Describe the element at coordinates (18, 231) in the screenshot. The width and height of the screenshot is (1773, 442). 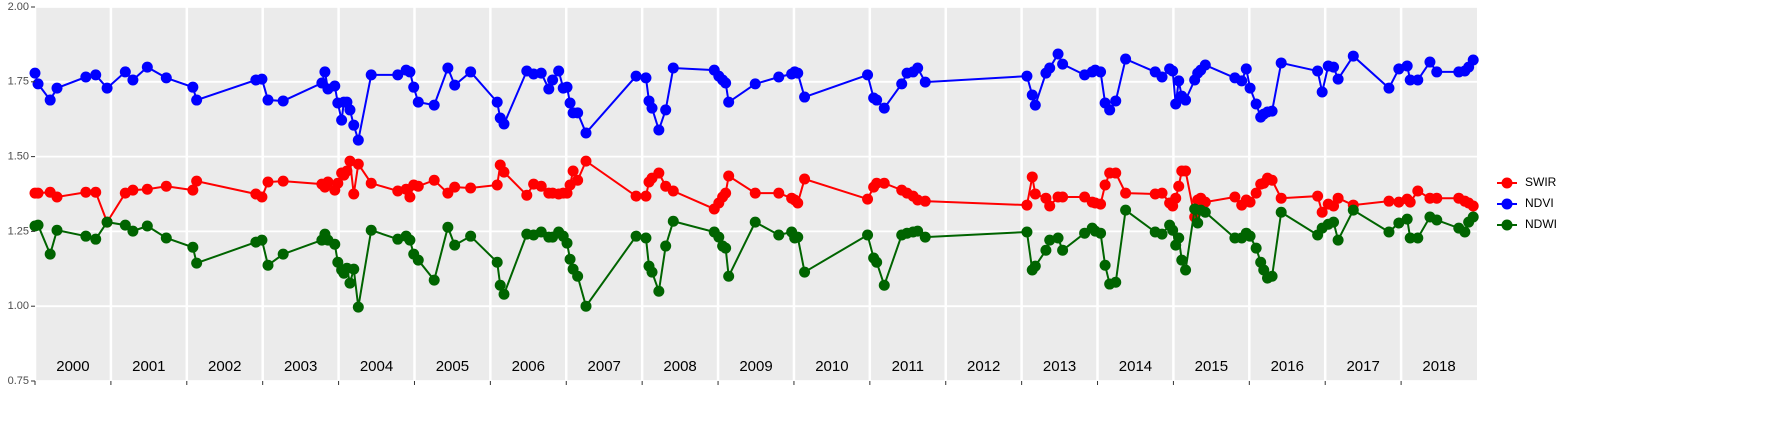
I see `y-tick-label: 1.25` at that location.